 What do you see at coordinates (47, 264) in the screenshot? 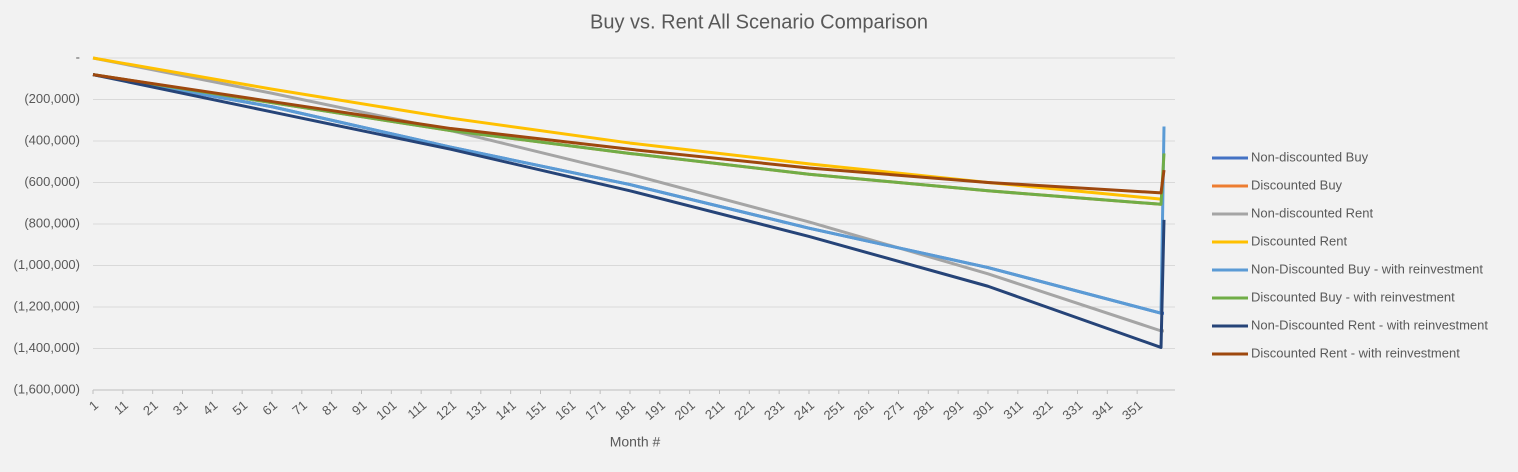
I see `y-tick-label: (1,000,000)` at bounding box center [47, 264].